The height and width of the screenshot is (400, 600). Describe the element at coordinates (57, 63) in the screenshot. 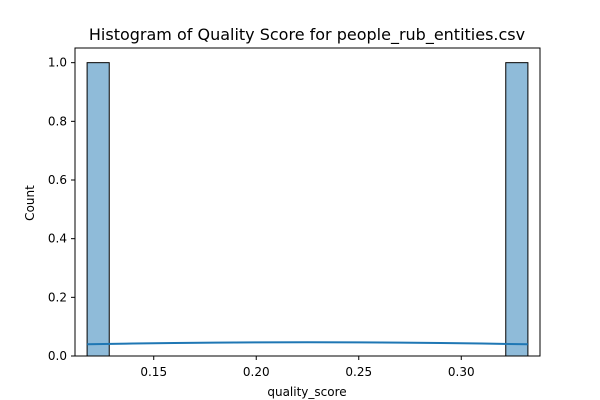

I see `y-tick-label: 1.0` at that location.